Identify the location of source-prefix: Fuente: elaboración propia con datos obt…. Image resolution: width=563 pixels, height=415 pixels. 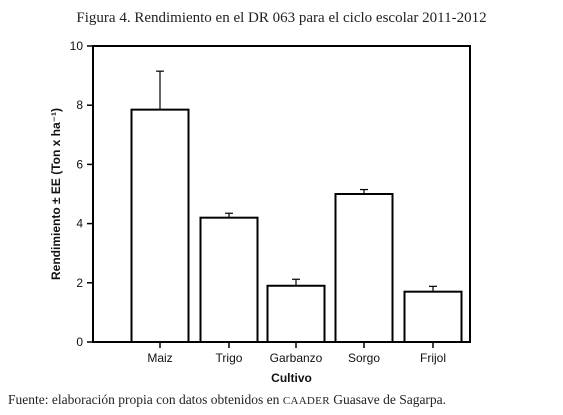
(145, 399).